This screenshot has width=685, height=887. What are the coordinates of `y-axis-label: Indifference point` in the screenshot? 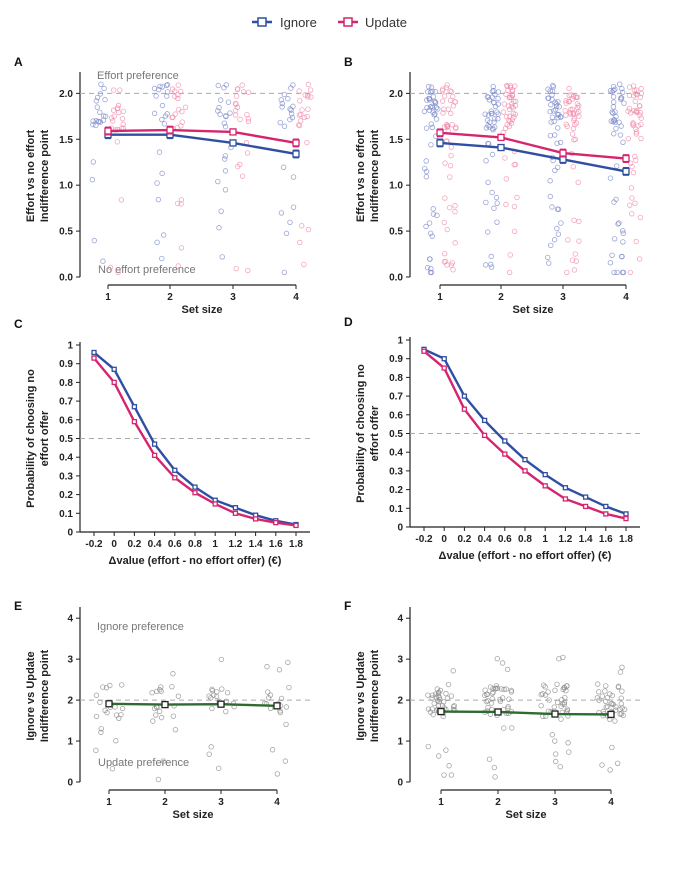 It's located at (45, 696).